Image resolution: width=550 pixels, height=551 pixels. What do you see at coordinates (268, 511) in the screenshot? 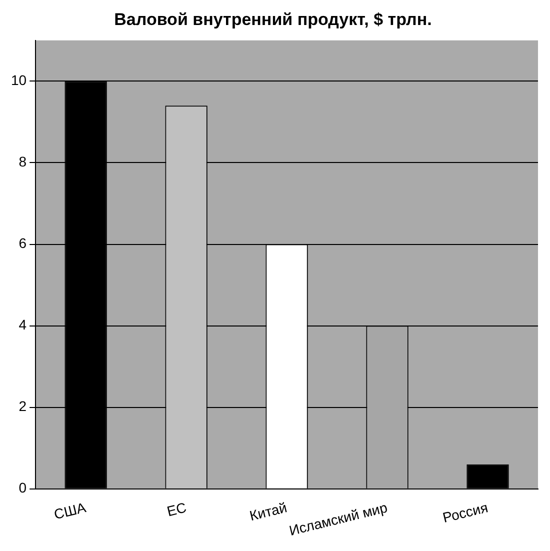
I see `x-tick-label: Китай` at bounding box center [268, 511].